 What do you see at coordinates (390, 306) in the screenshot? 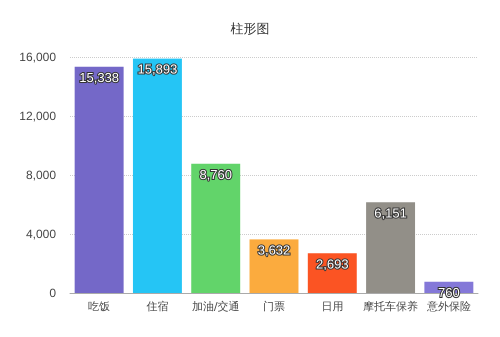
I see `x-tick-label: 摩托车保养` at bounding box center [390, 306].